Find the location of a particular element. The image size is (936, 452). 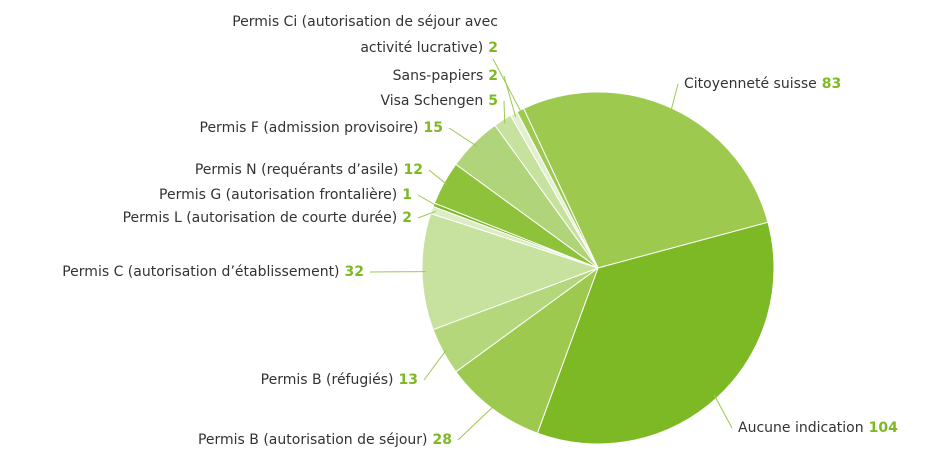

slice-label: Permis B (réfugiés) 13 is located at coordinates (339, 380).